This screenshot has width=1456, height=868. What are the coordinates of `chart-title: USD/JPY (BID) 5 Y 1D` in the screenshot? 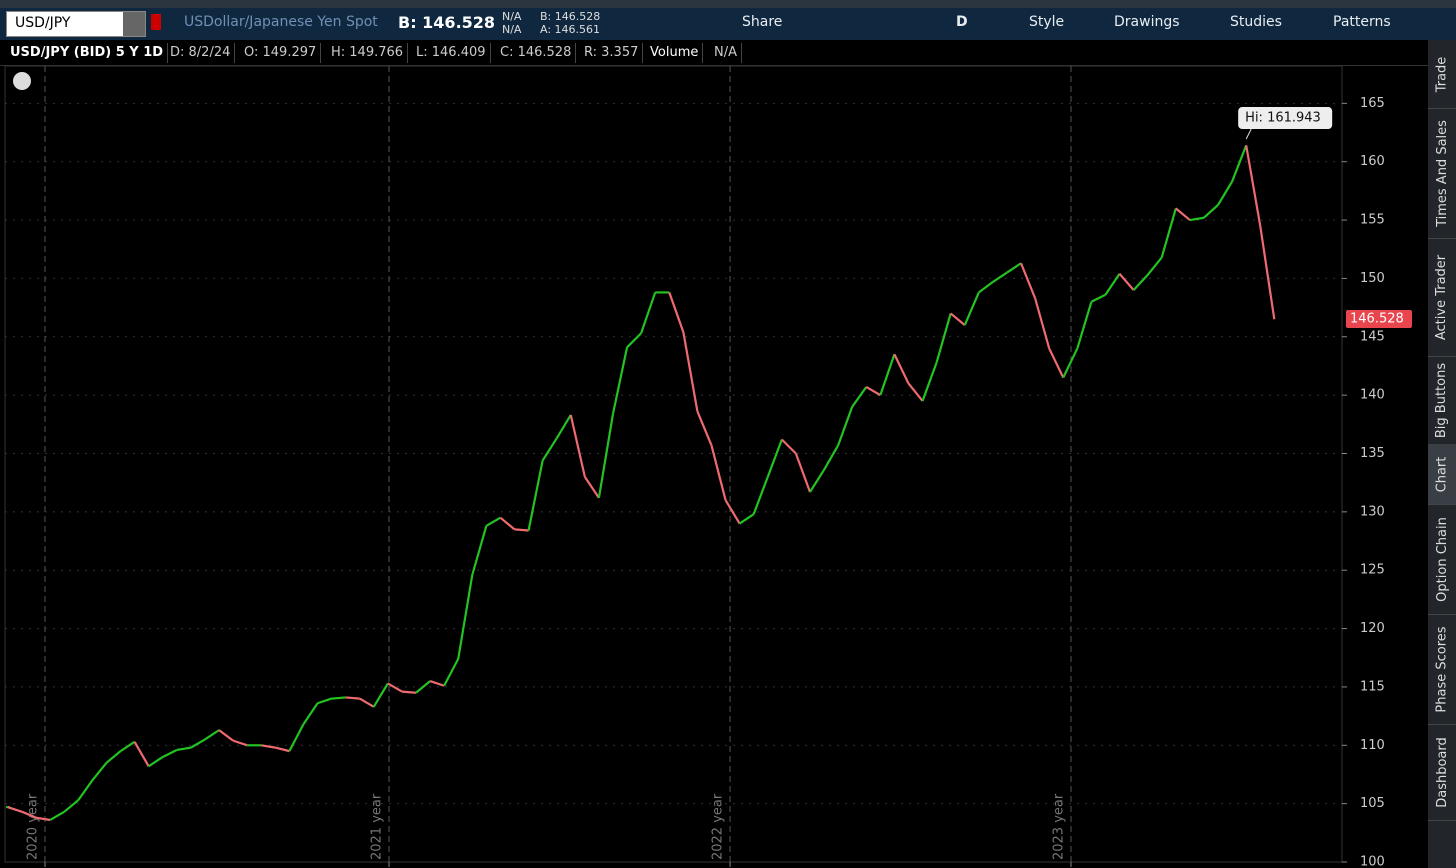 It's located at (87, 53).